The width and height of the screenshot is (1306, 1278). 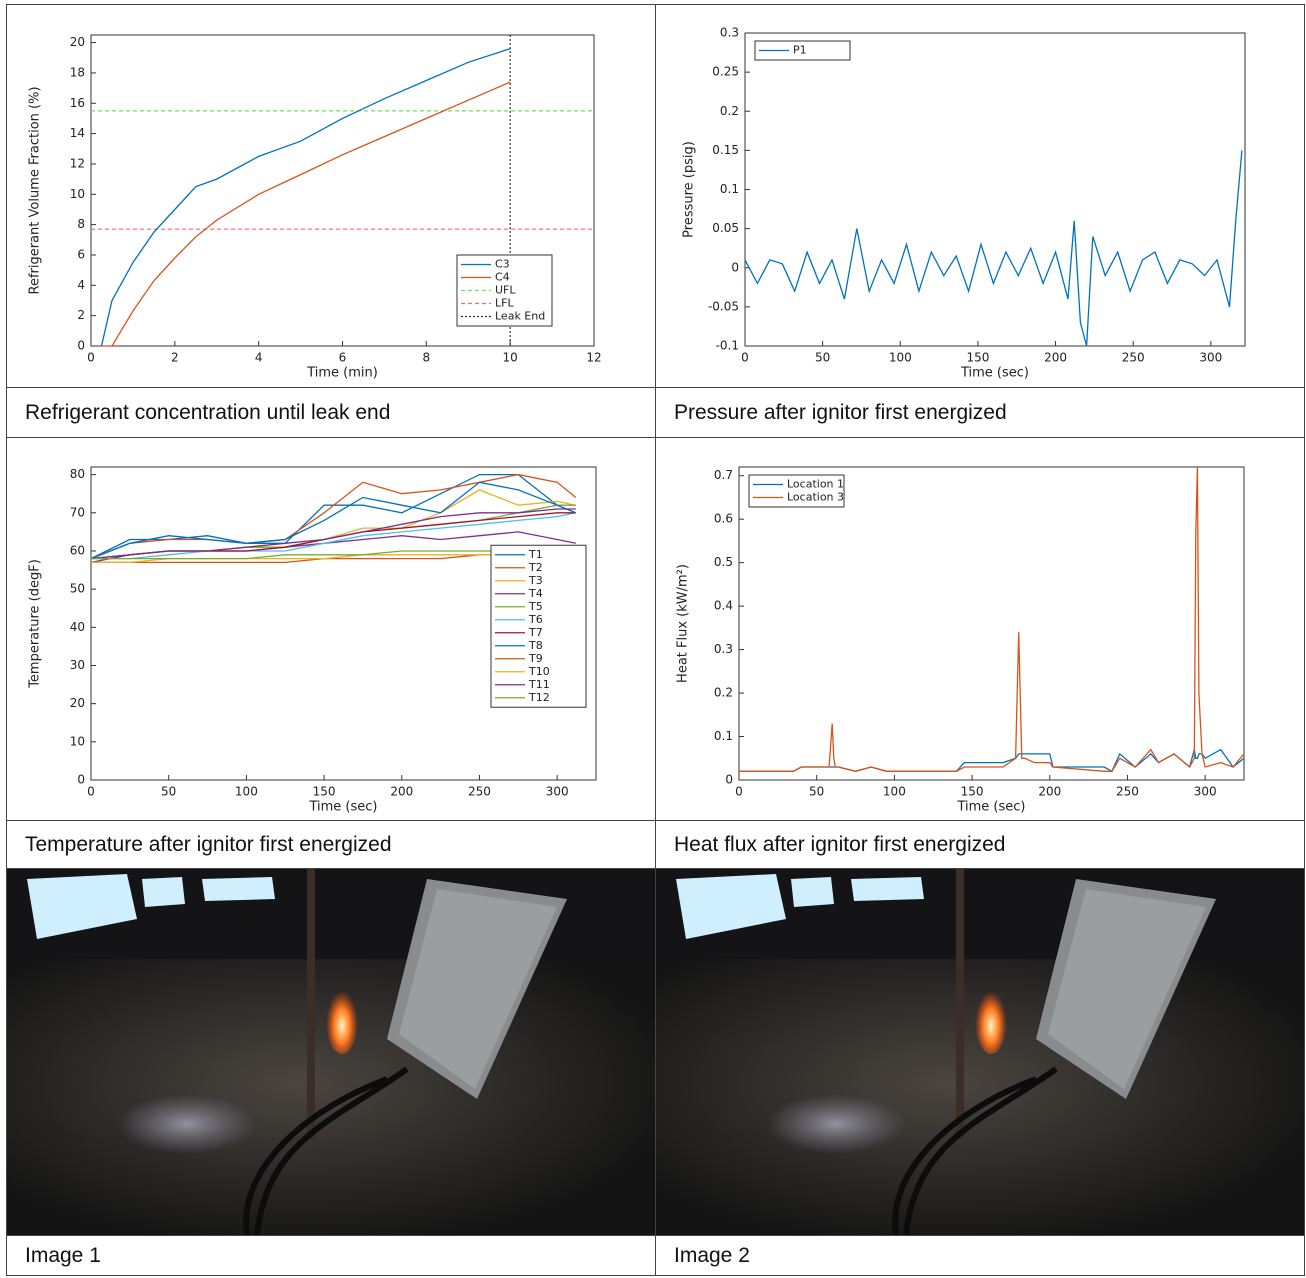 I want to click on y-tick-label: 12, so click(x=77, y=163).